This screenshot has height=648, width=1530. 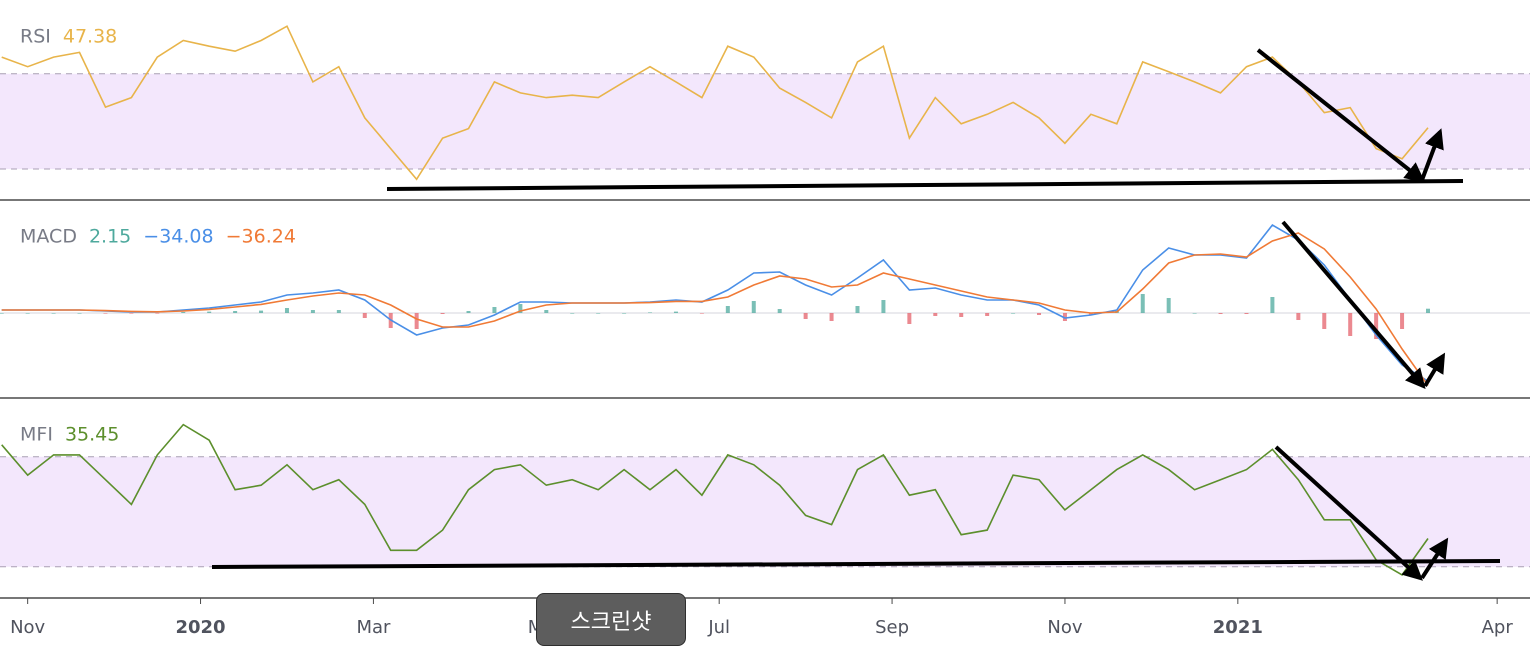 I want to click on indicator-value: 2.15, so click(x=110, y=237).